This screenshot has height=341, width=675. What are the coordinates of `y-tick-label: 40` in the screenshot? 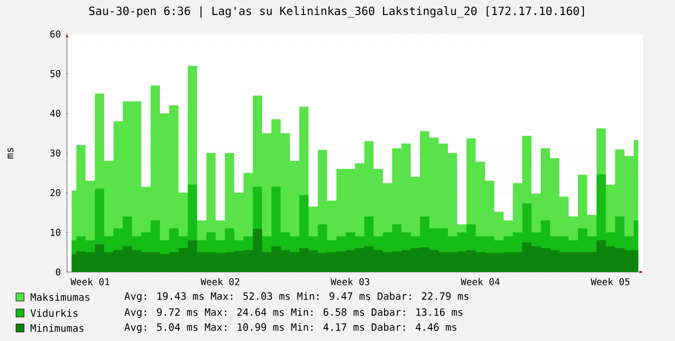 It's located at (55, 113).